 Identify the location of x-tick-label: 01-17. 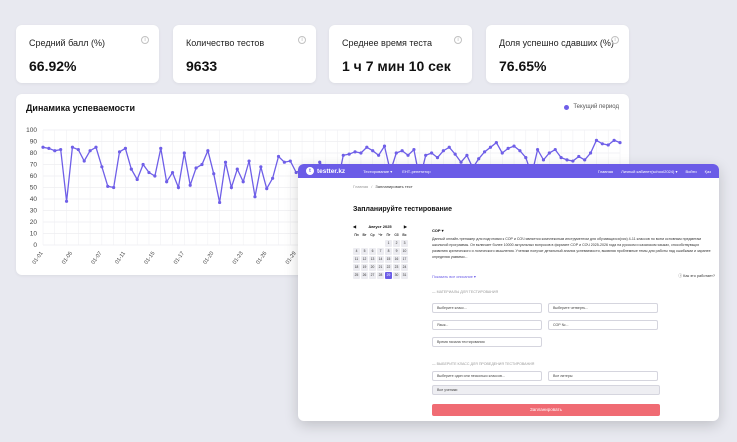
(179, 258).